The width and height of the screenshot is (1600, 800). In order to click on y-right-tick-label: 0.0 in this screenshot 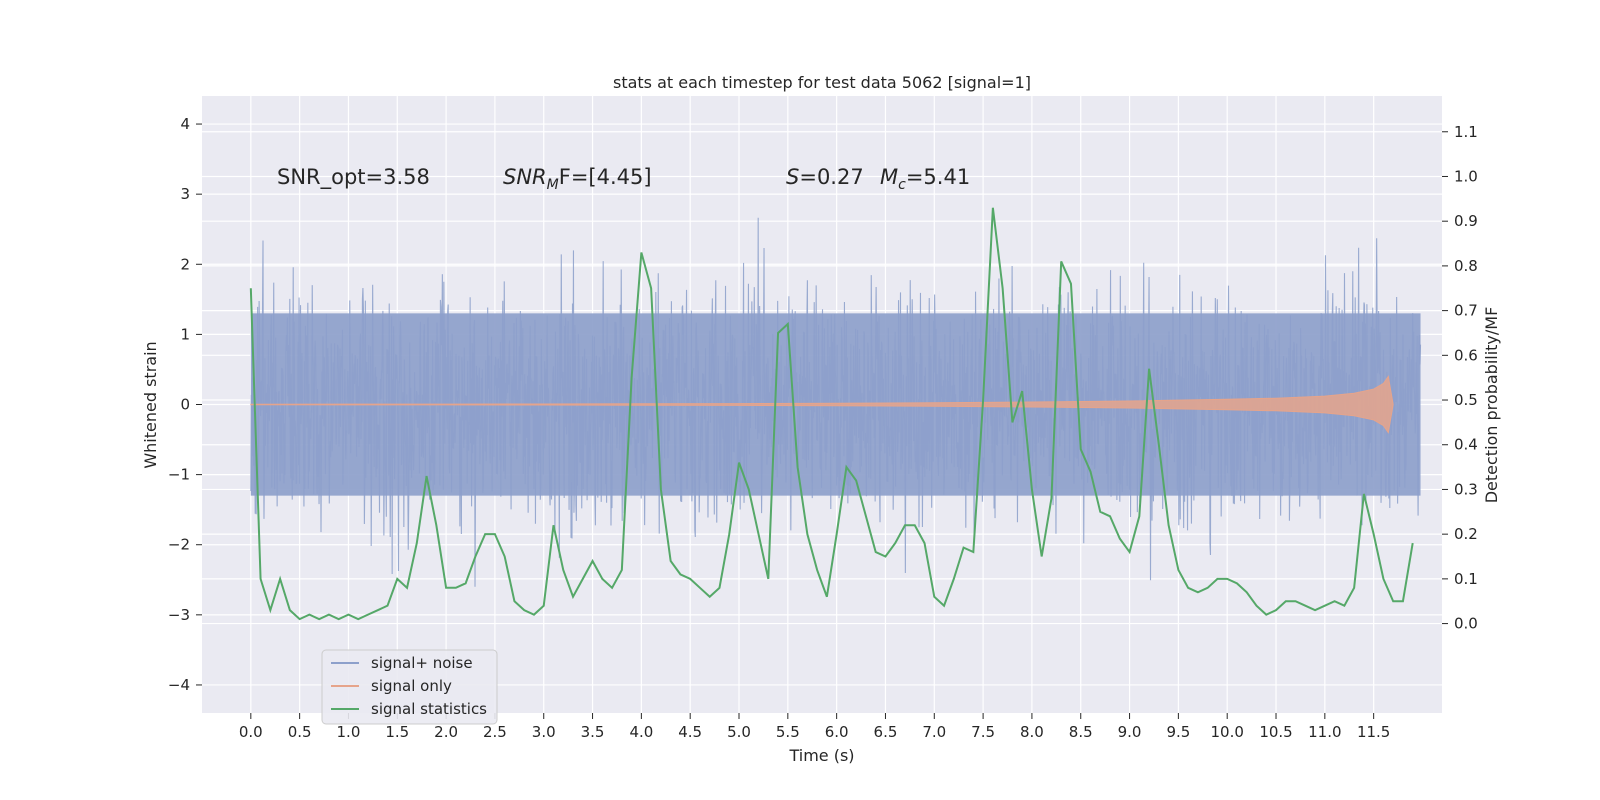, I will do `click(1466, 624)`.